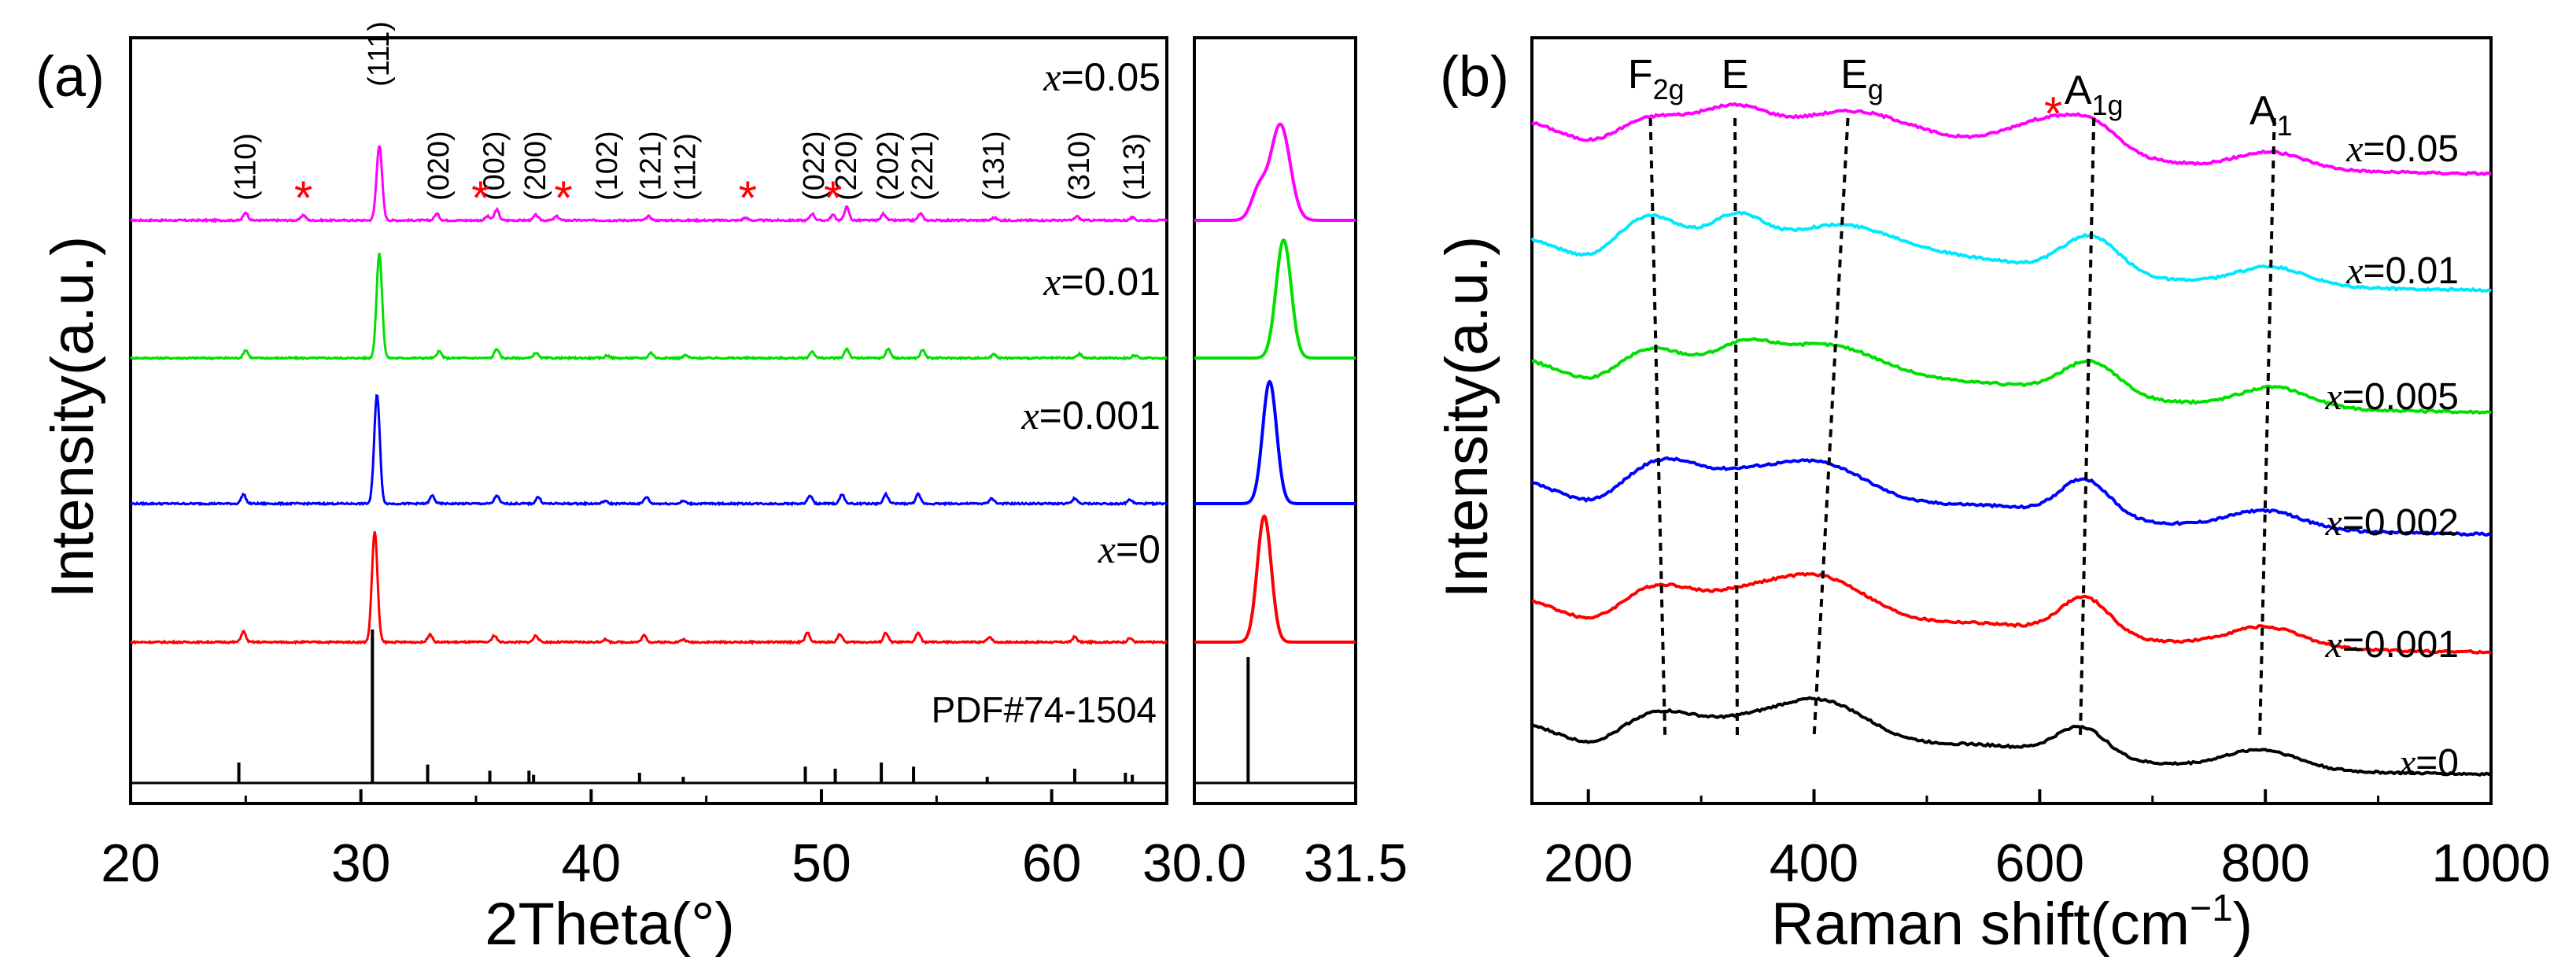 The width and height of the screenshot is (2576, 975). I want to click on raman-series-label: x=0.002, so click(2392, 523).